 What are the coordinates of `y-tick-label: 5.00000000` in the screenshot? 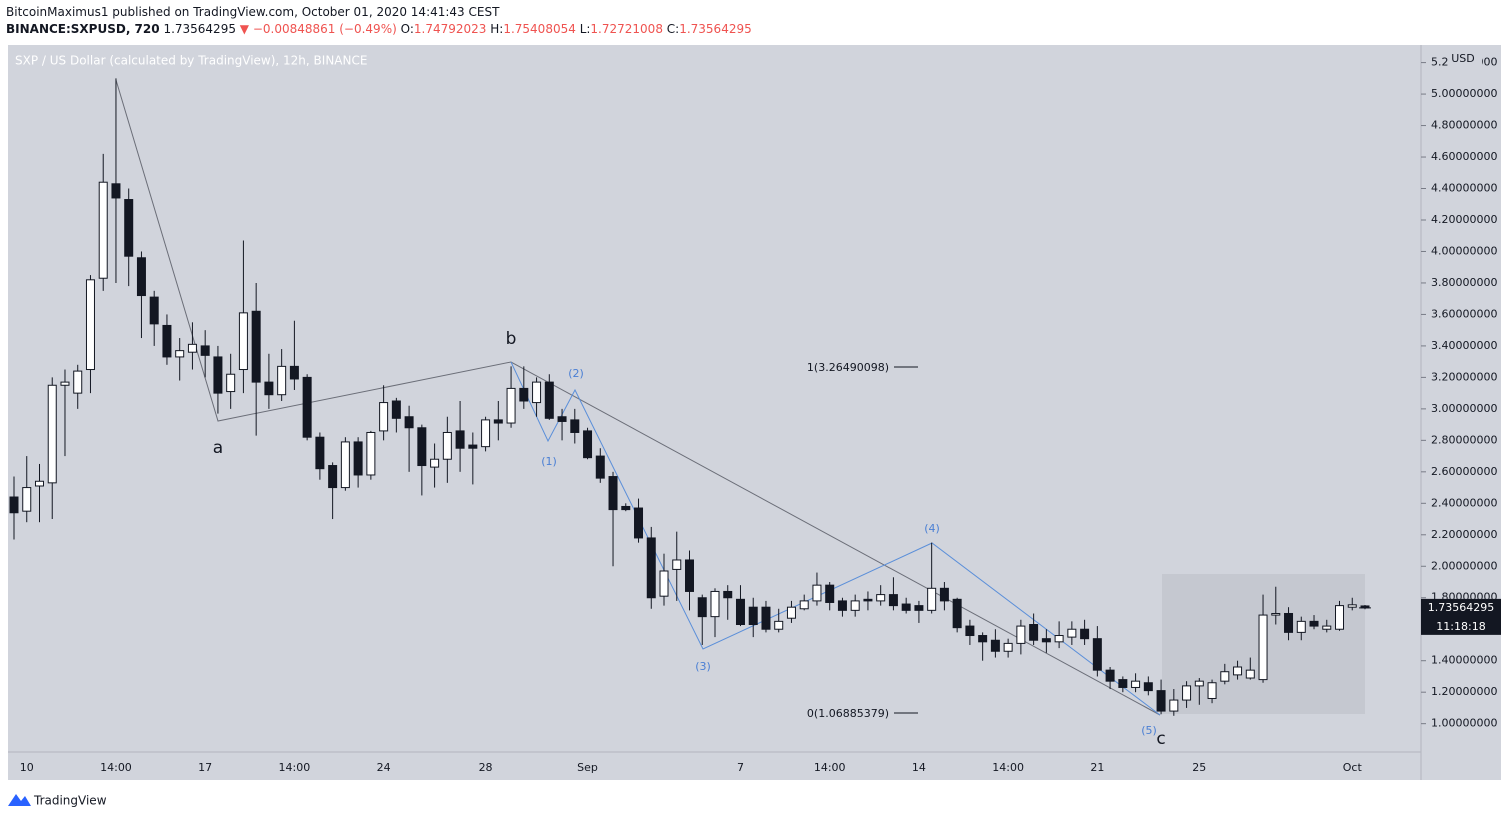 It's located at (1464, 93).